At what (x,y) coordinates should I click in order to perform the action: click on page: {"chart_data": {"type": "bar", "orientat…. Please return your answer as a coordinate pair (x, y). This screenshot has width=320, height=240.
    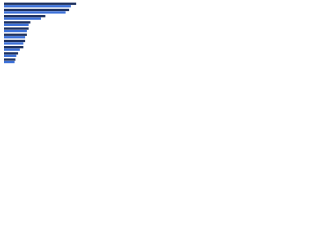
    Looking at the image, I should click on (50, 35).